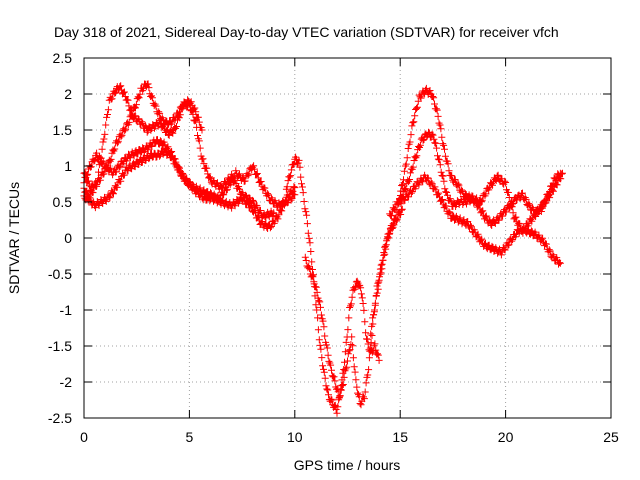 This screenshot has height=480, width=640. I want to click on y-tick-labels: -2.5 -2 -1.5 -1 -0.5 0 0.5 1 1.5 2 2.5, so click(60, 238).